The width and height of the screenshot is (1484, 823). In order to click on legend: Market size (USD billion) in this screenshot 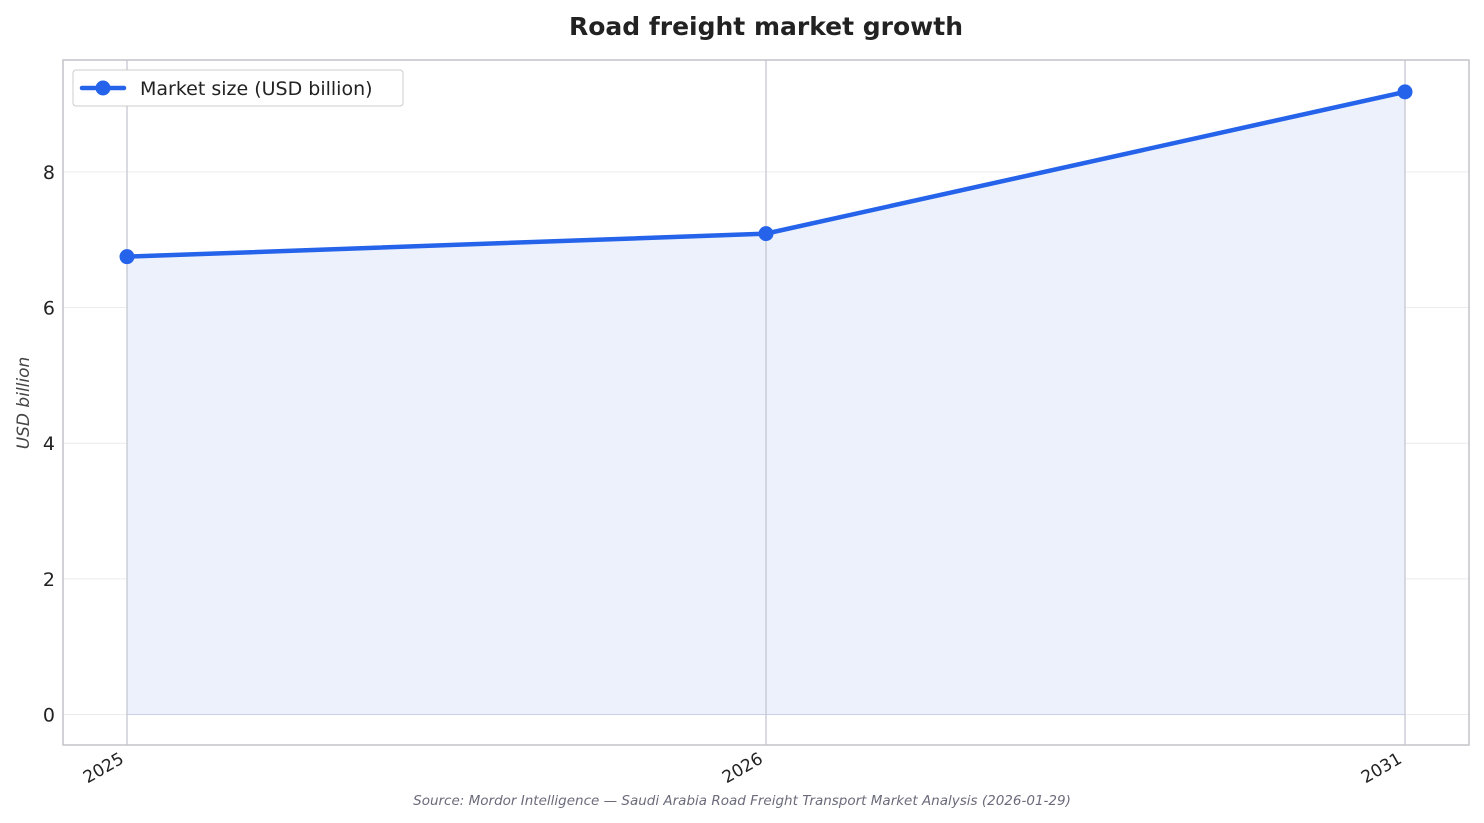, I will do `click(238, 88)`.